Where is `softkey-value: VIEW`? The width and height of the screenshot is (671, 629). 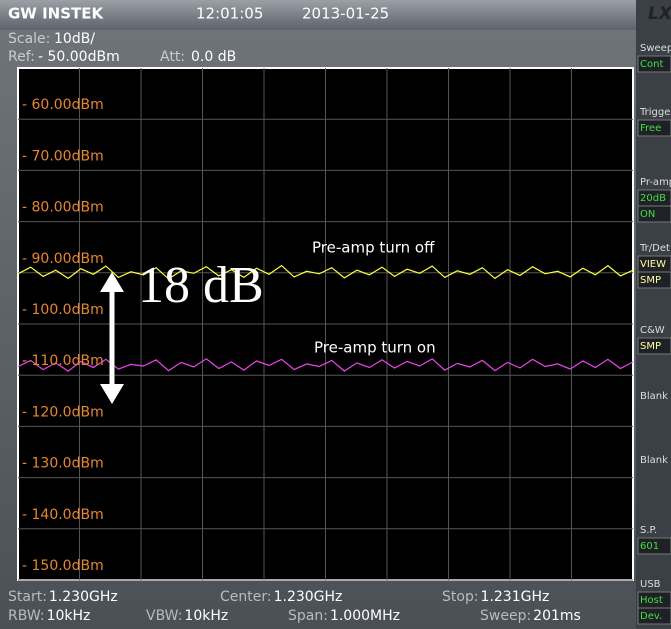
softkey-value: VIEW is located at coordinates (653, 264).